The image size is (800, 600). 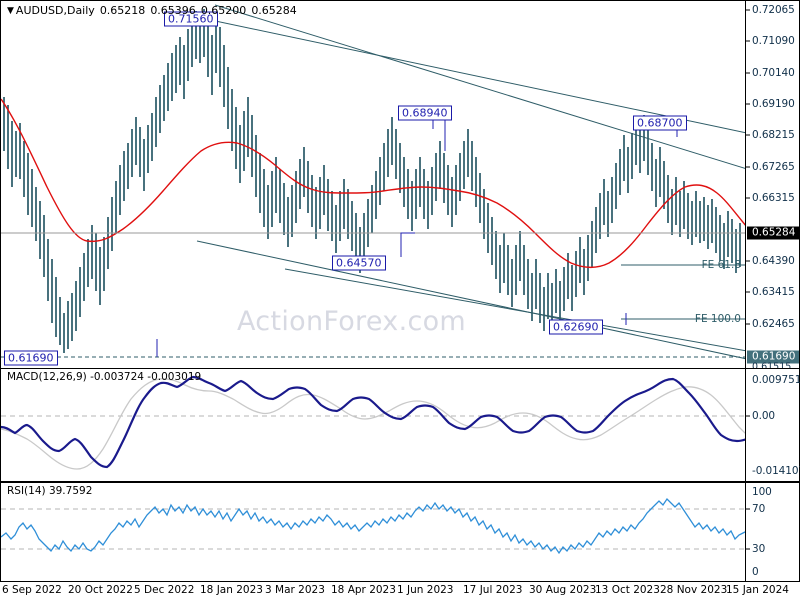 I want to click on rsi-axis-label: 30, so click(x=759, y=549).